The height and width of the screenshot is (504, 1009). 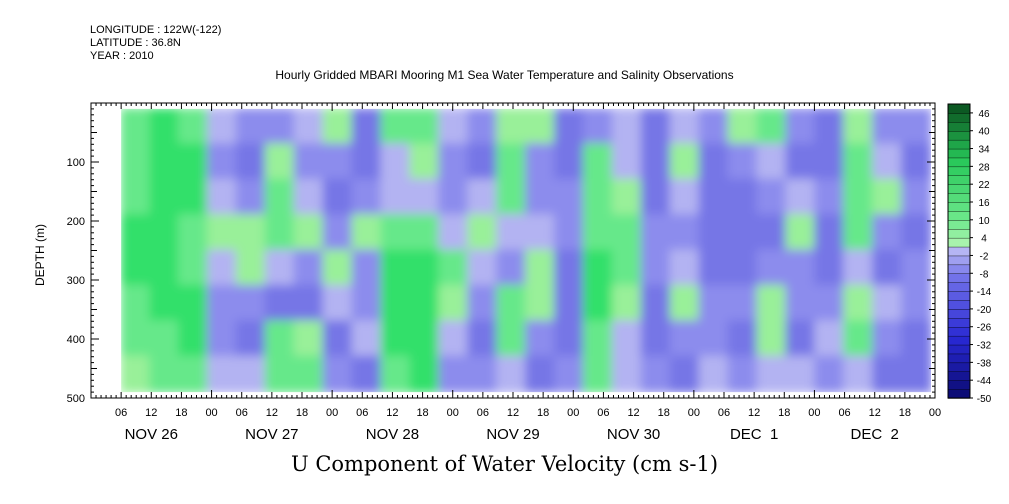 What do you see at coordinates (40, 255) in the screenshot?
I see `y-axis-label: DEPTH (m)` at bounding box center [40, 255].